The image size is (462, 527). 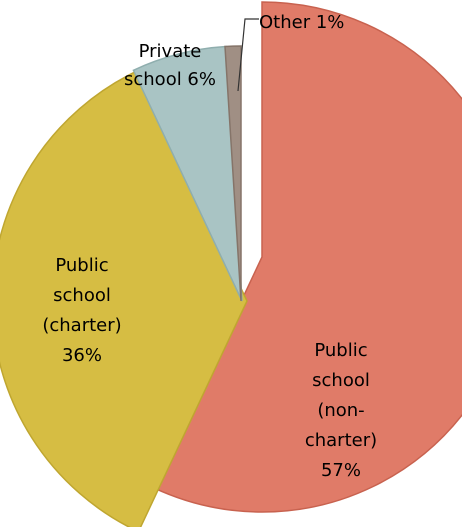 I want to click on leader-line, so click(x=248, y=55).